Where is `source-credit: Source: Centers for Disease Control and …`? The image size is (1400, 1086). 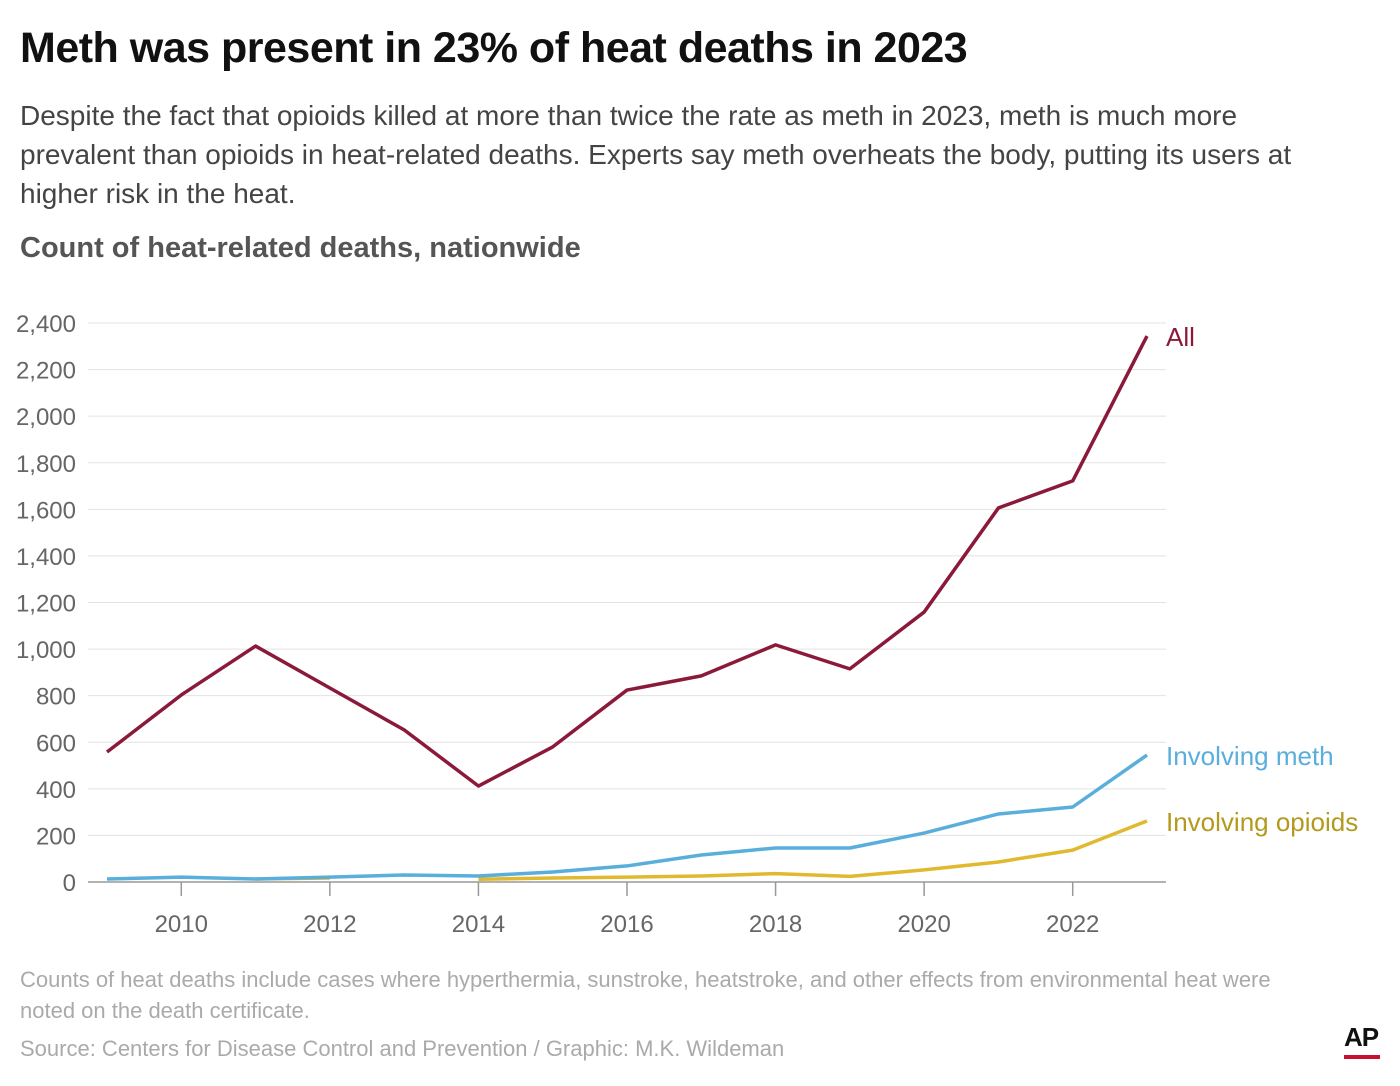
source-credit: Source: Centers for Disease Control and … is located at coordinates (402, 1048).